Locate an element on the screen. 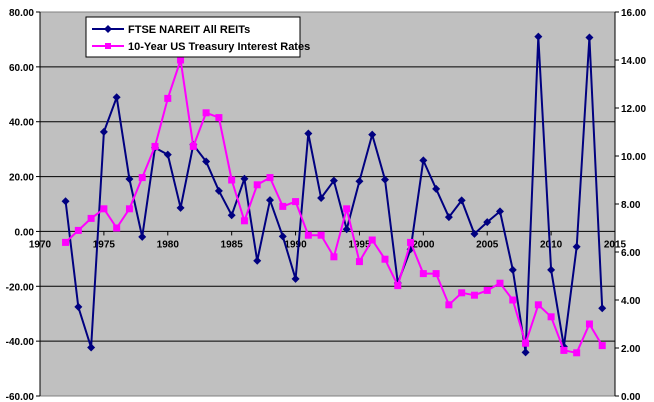 The image size is (654, 402). right-tick-label: 8.00 is located at coordinates (631, 205).